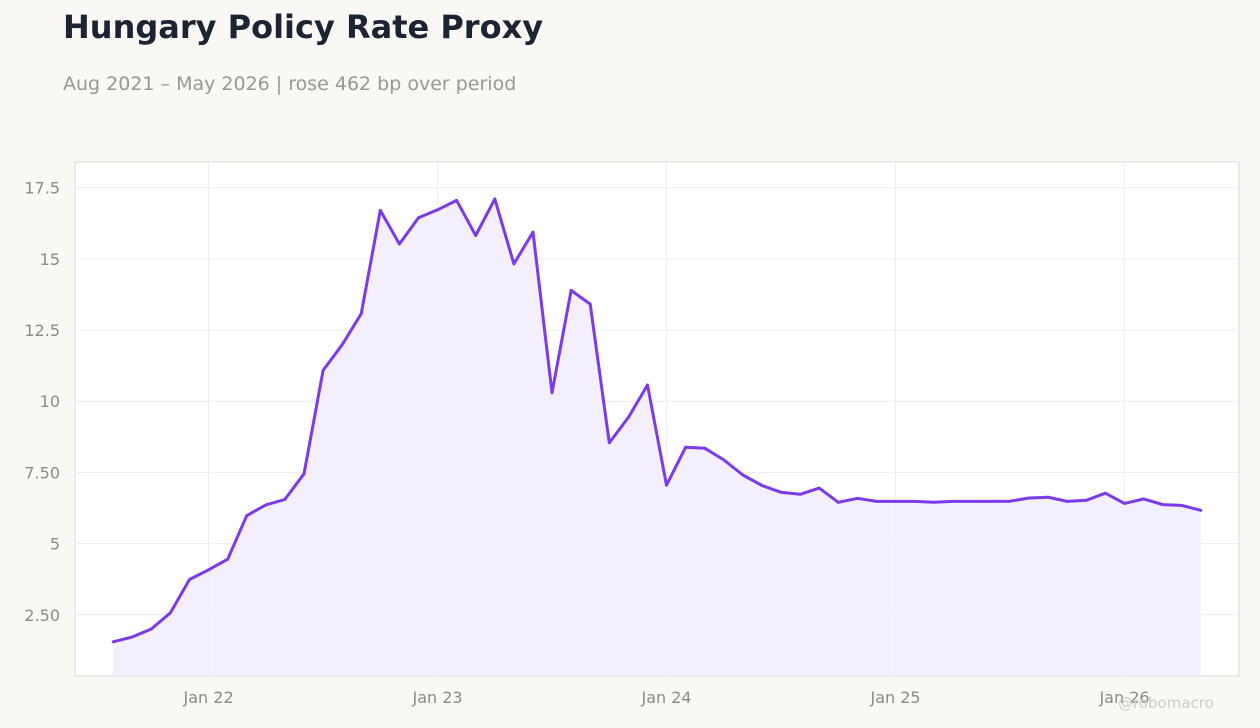  What do you see at coordinates (1166, 703) in the screenshot?
I see `watermark: @robomacro` at bounding box center [1166, 703].